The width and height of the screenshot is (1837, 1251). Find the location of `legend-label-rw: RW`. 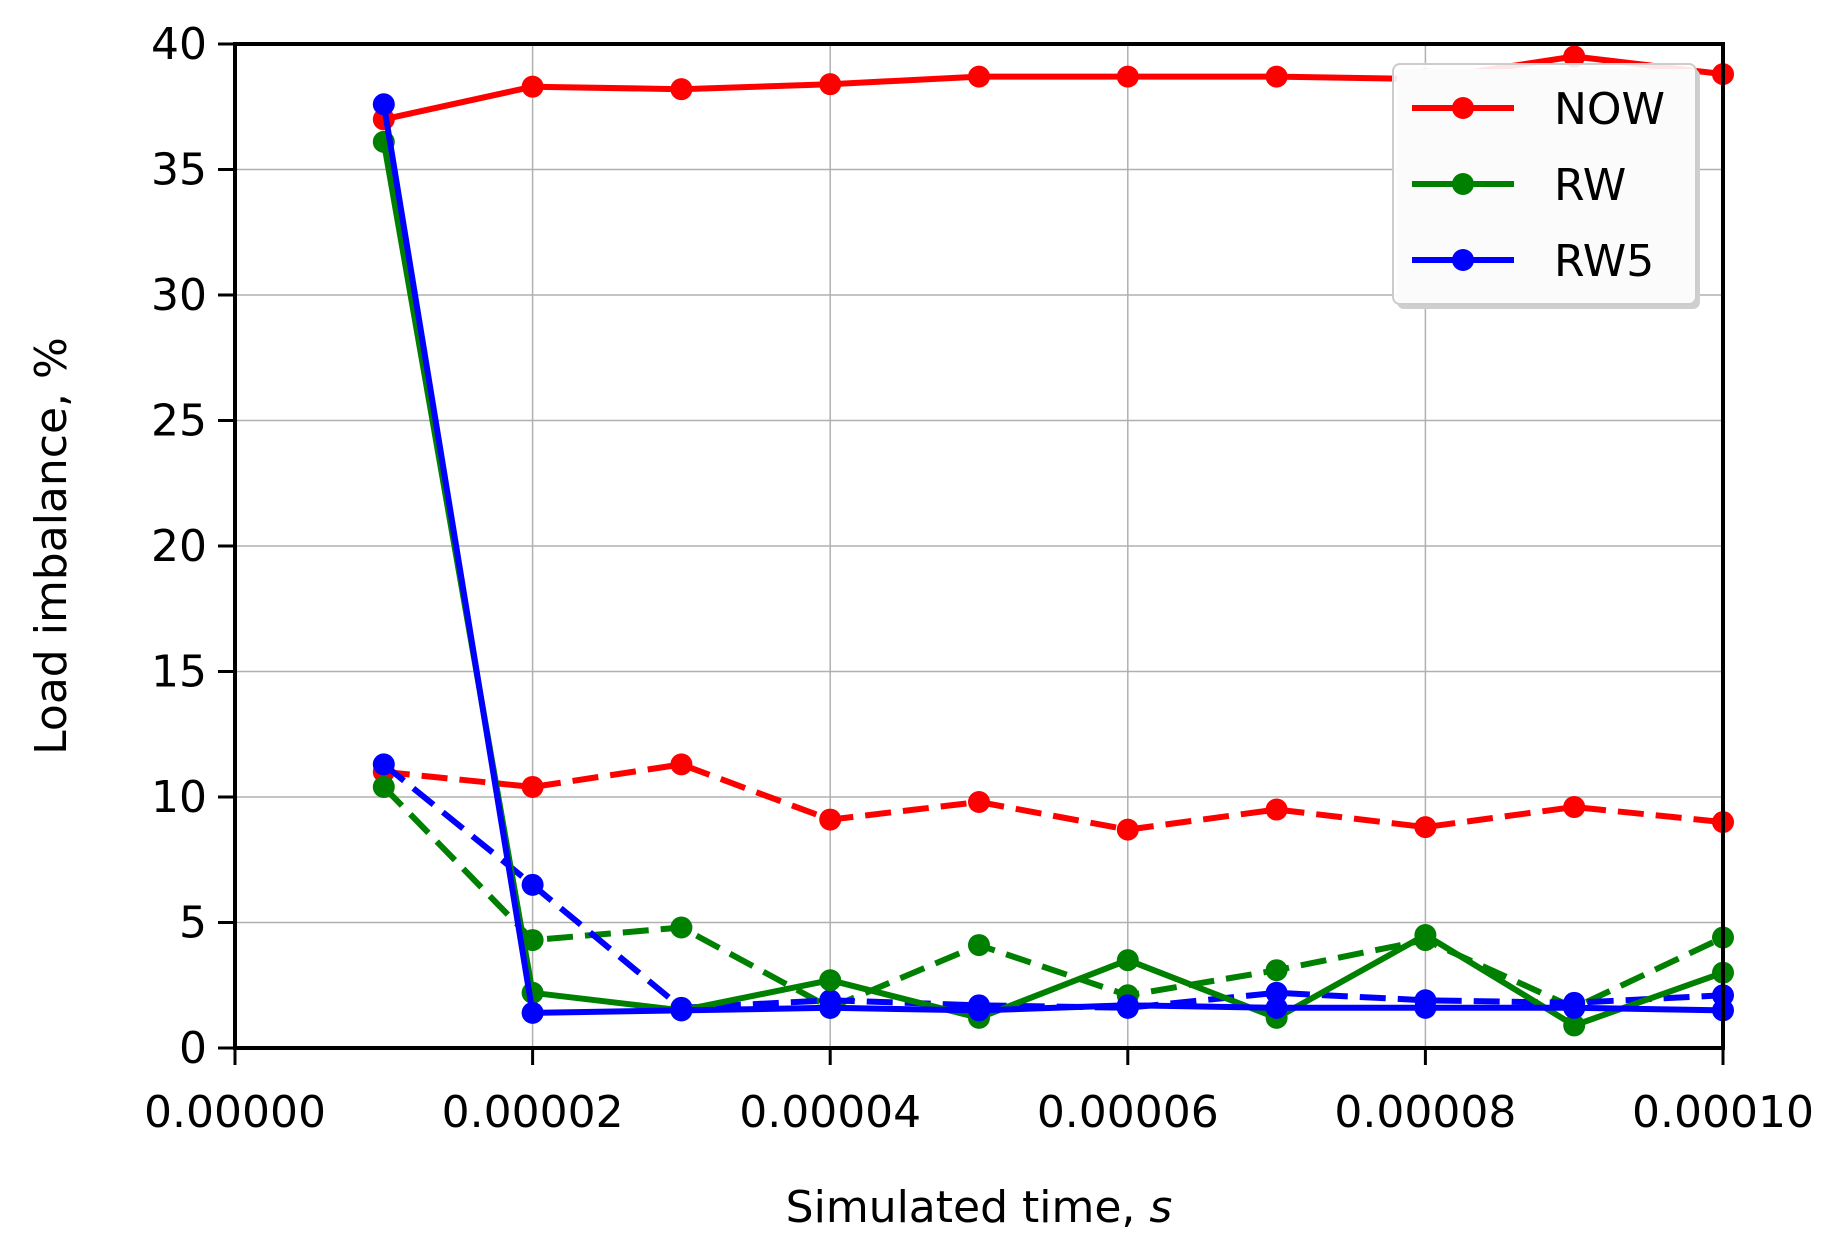

legend-label-rw: RW is located at coordinates (1590, 185).